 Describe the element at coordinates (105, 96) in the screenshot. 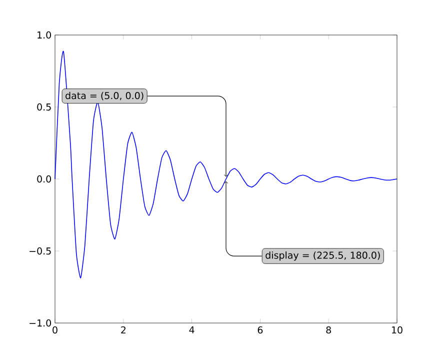

I see `annotation: data = (5.0, 0.0)` at that location.